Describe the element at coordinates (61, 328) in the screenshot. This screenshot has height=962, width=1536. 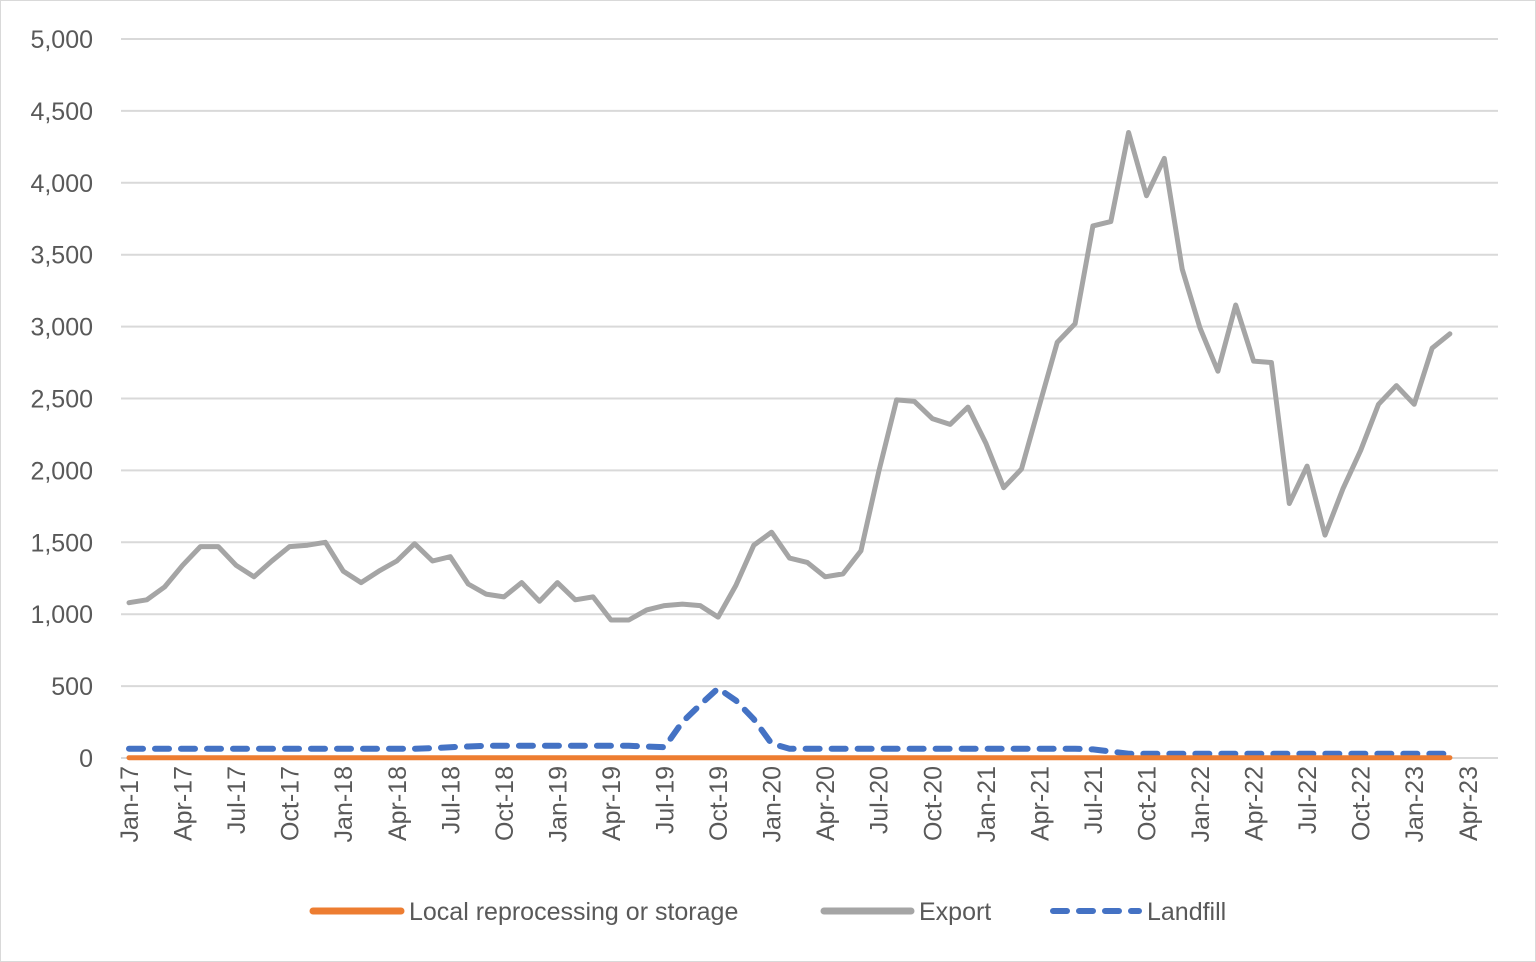
I see `y-tick-label: 3,000` at that location.